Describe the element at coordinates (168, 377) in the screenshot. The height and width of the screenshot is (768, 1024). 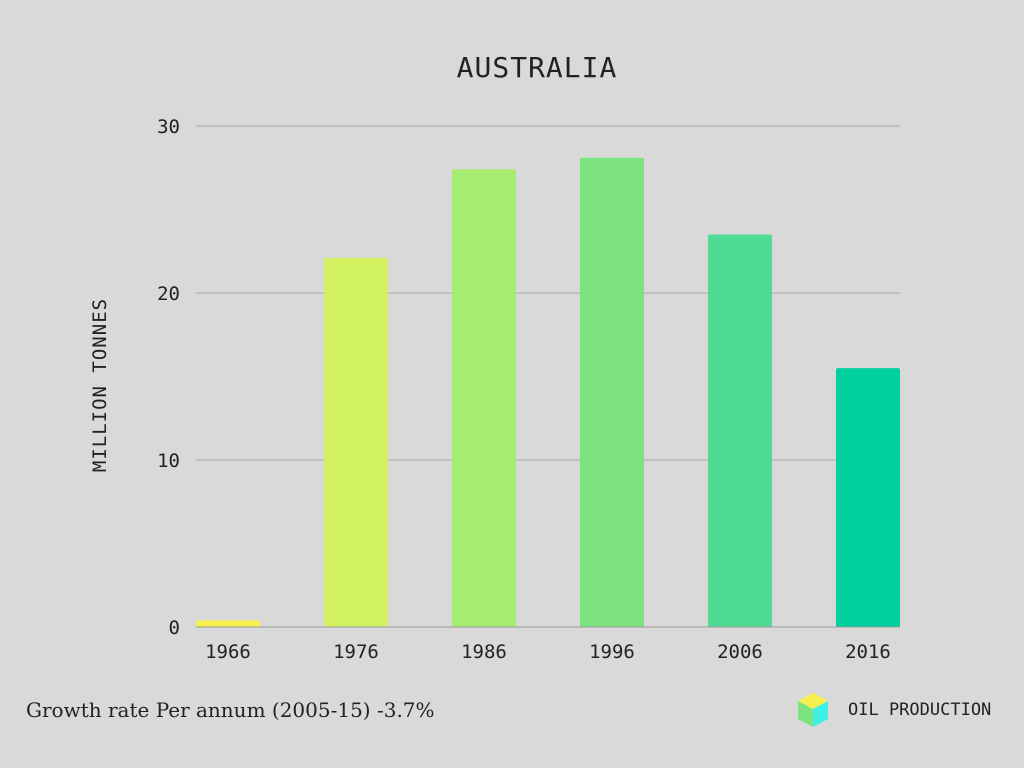
I see `y-axis-ticks: 0 10 20 30` at that location.